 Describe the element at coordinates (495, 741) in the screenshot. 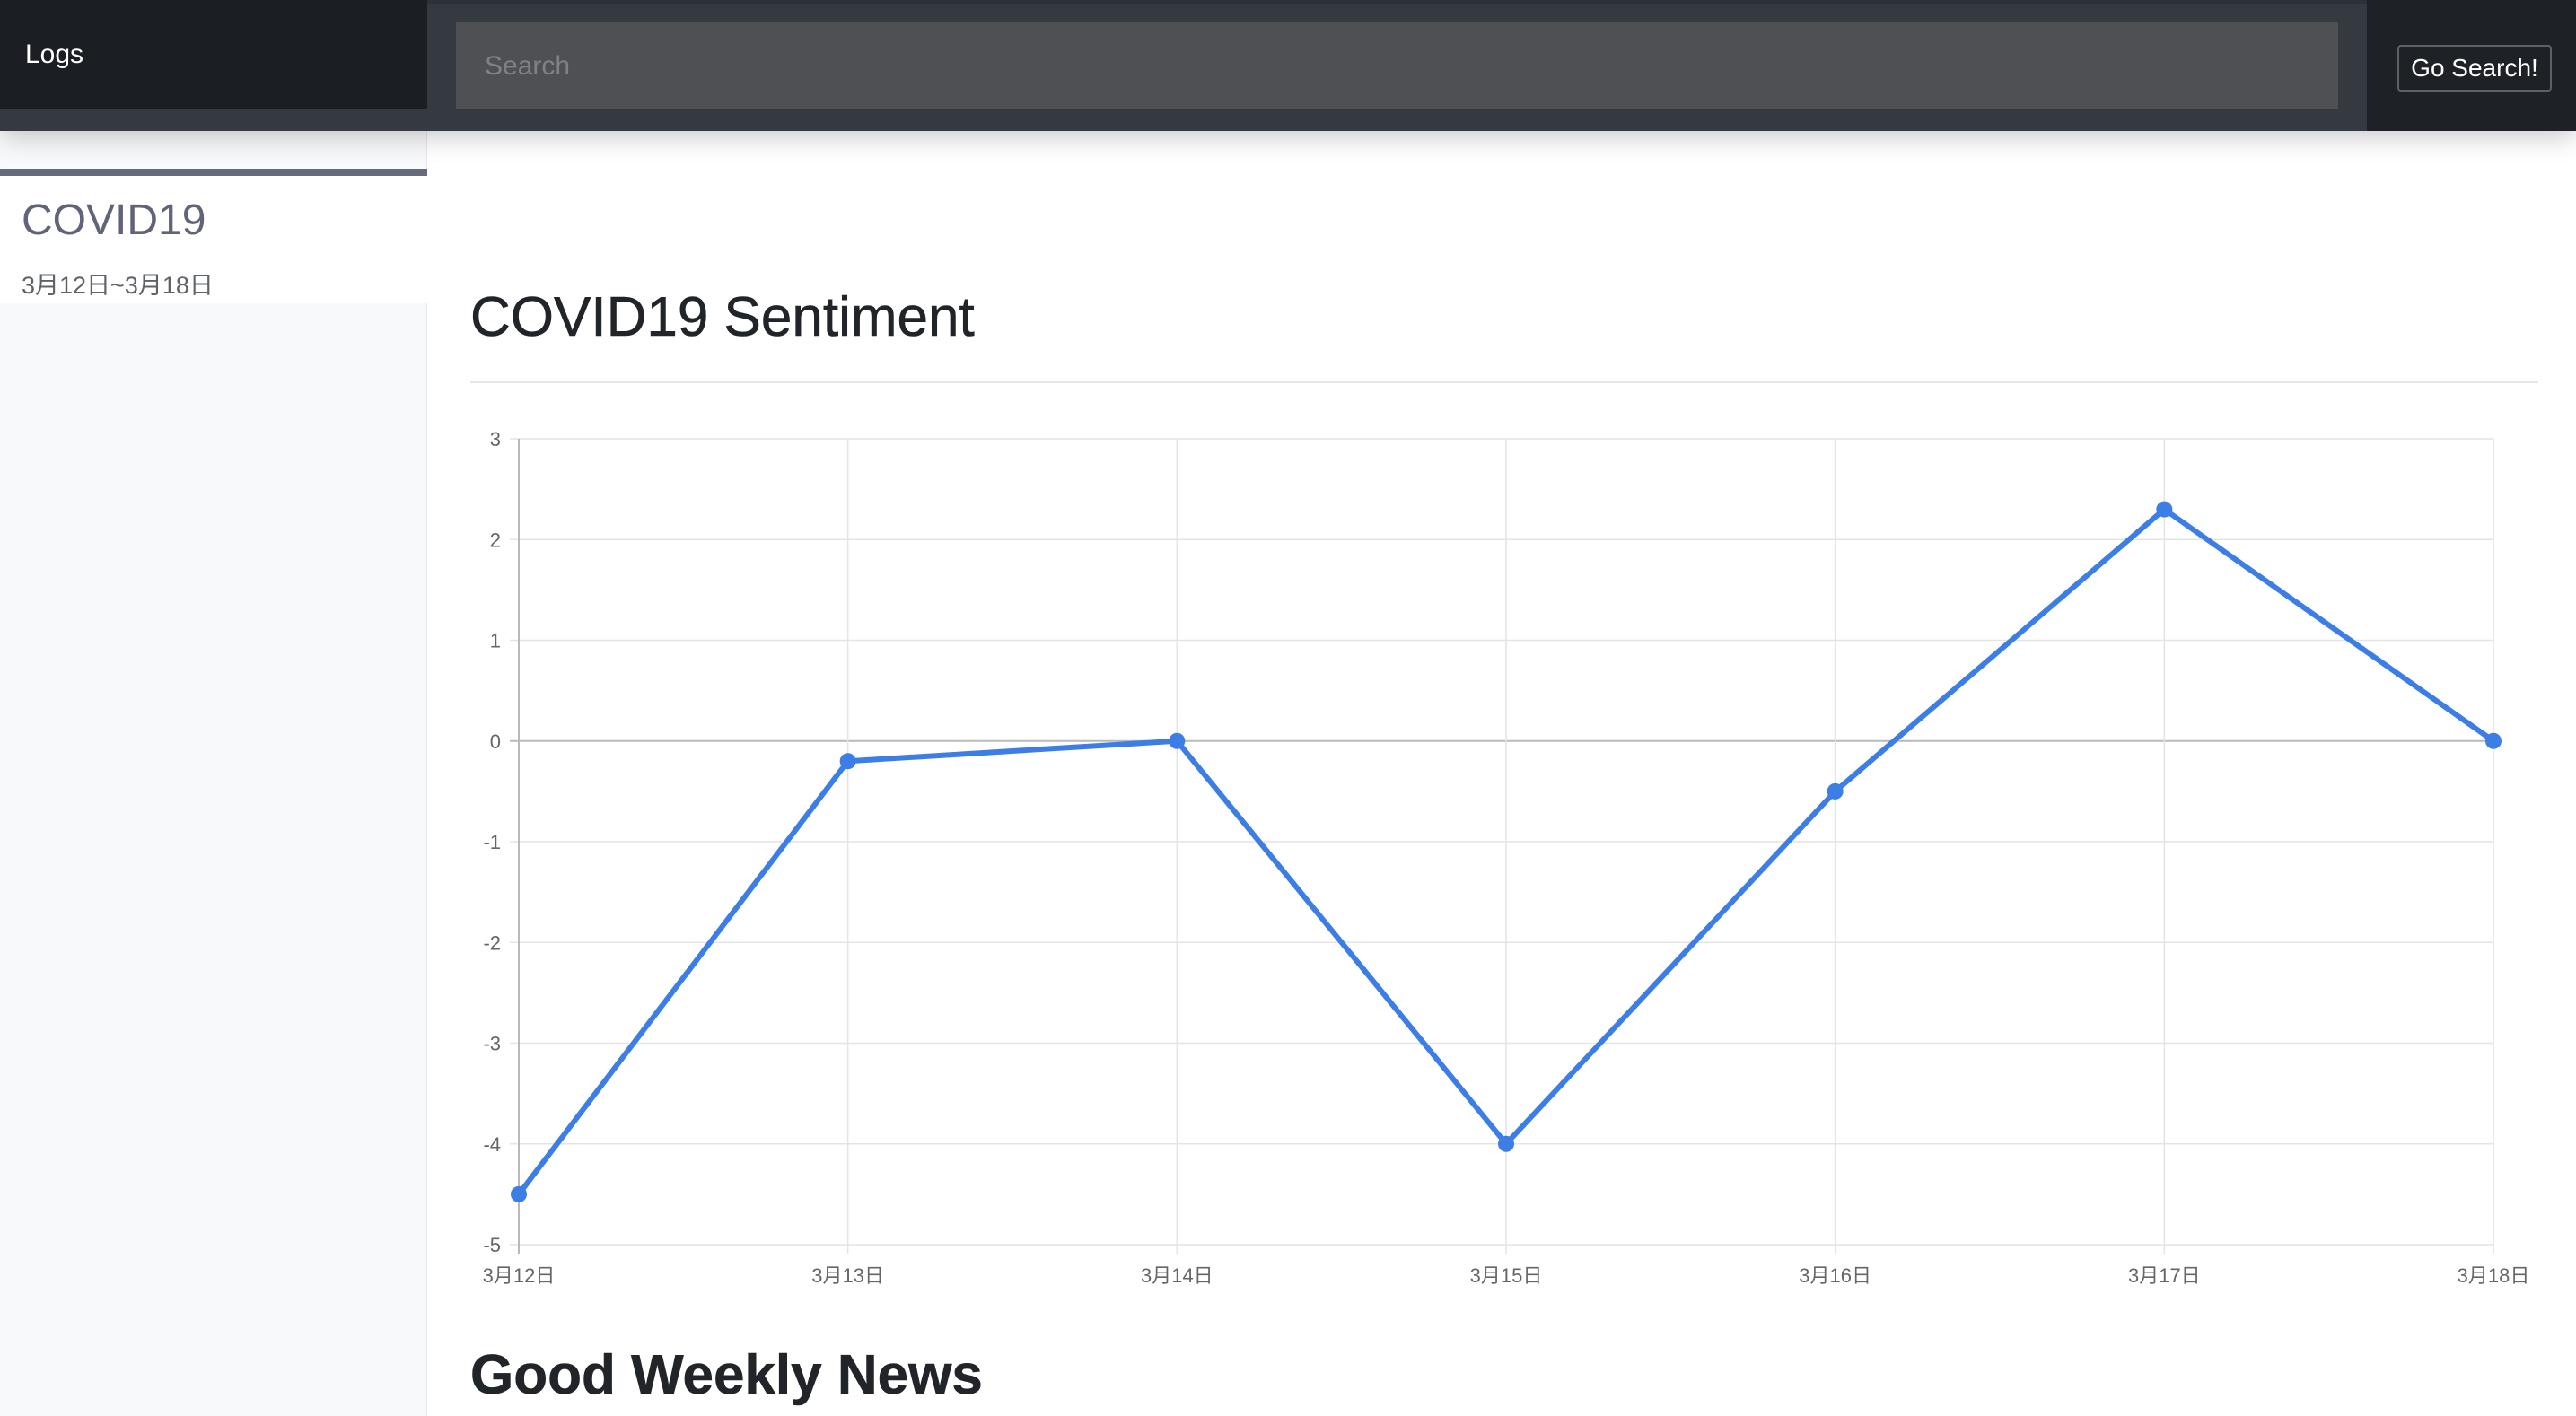

I see `y-tick-label: 0` at that location.